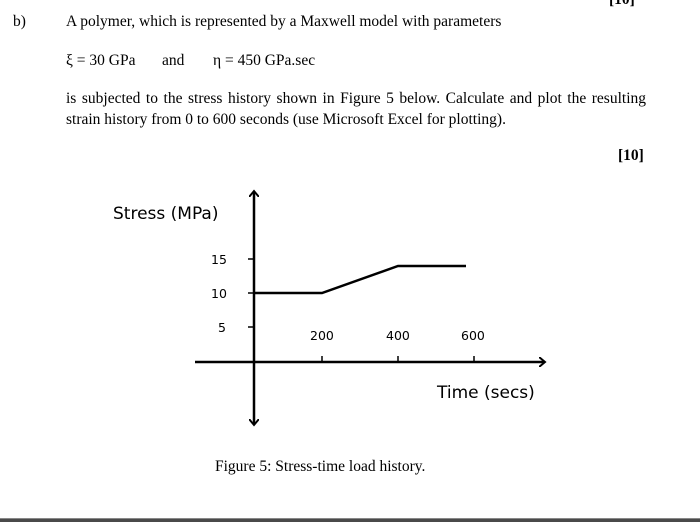 This screenshot has height=522, width=700. I want to click on x-axis-label: Time (secs), so click(486, 393).